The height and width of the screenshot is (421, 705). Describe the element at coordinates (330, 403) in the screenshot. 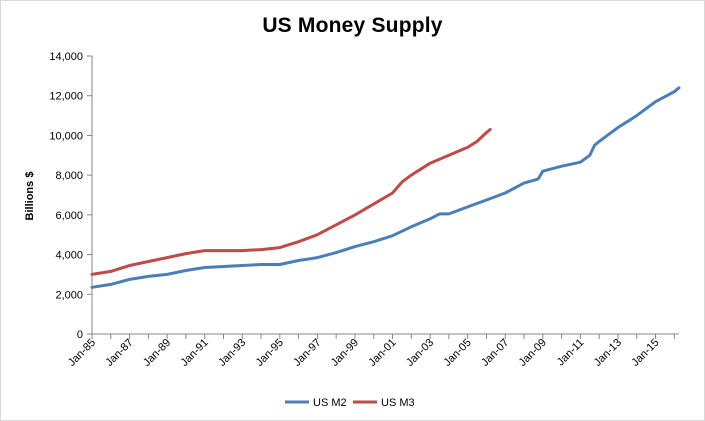

I see `legend-label: US M2` at that location.